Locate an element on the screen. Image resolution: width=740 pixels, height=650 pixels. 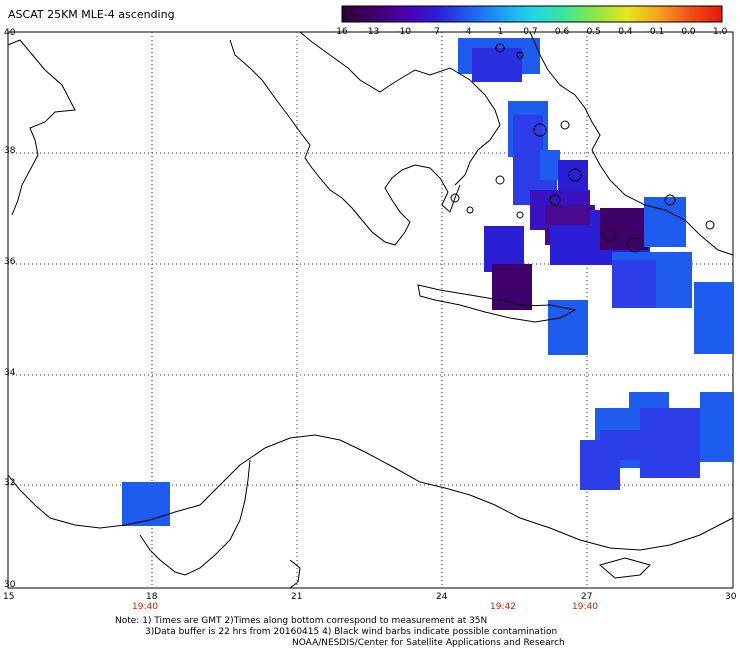
time-label: 19:42 is located at coordinates (503, 607).